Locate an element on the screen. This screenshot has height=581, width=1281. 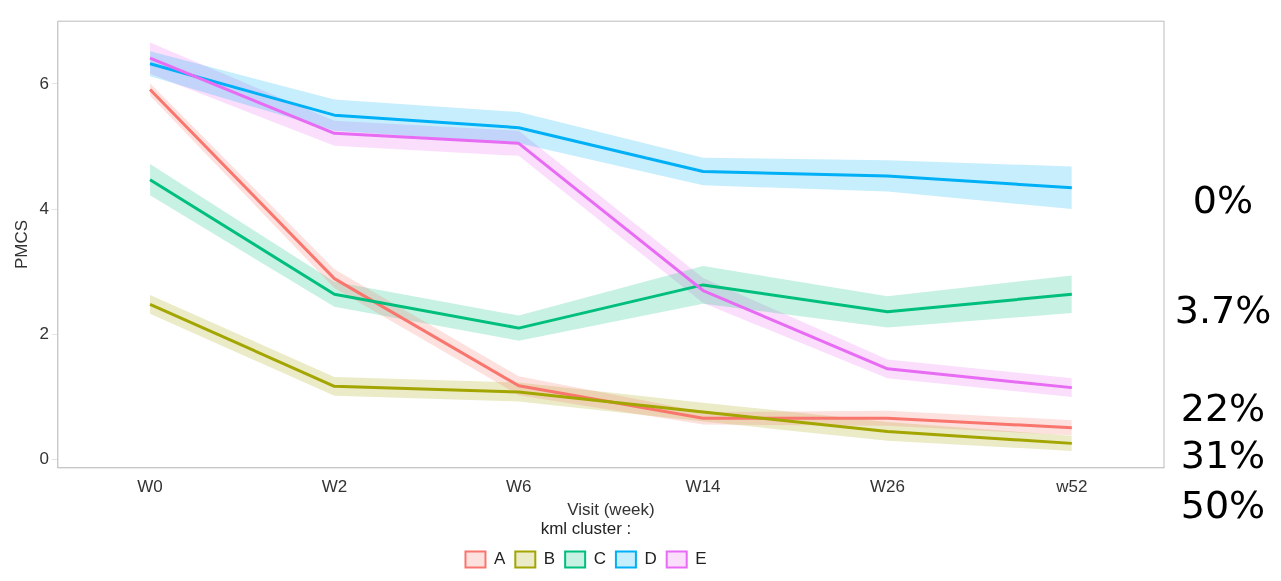
legend-label: E is located at coordinates (701, 559).